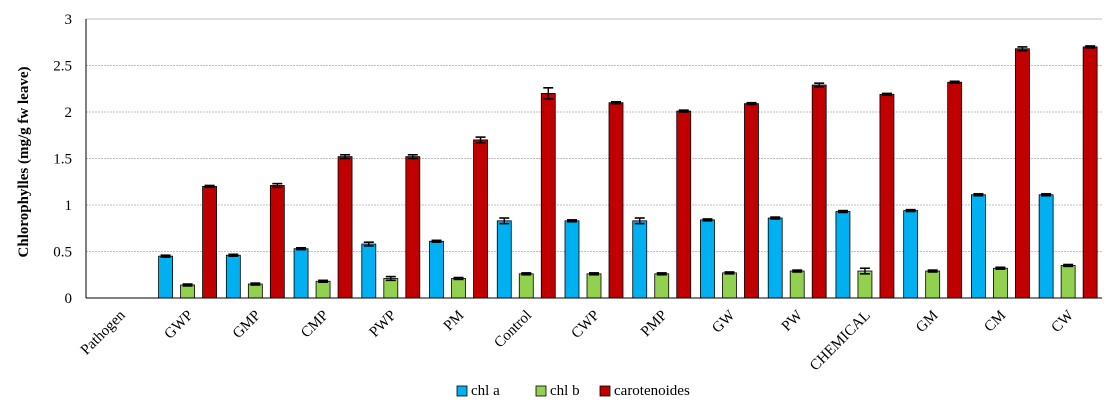 The width and height of the screenshot is (1104, 406). Describe the element at coordinates (513, 330) in the screenshot. I see `x-tick-label: Control` at that location.